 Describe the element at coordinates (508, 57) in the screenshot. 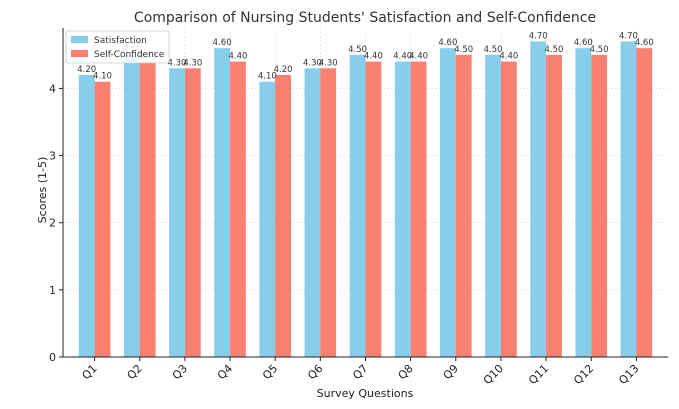

I see `data-label-self-confidence-q10: 4.40` at that location.